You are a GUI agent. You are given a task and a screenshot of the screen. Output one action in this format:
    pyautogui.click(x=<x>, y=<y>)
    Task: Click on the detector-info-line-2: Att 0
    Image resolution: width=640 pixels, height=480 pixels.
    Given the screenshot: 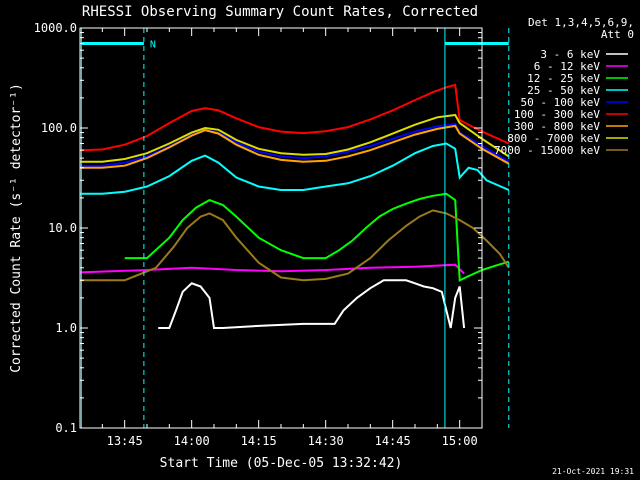 What is the action you would take?
    pyautogui.click(x=617, y=34)
    